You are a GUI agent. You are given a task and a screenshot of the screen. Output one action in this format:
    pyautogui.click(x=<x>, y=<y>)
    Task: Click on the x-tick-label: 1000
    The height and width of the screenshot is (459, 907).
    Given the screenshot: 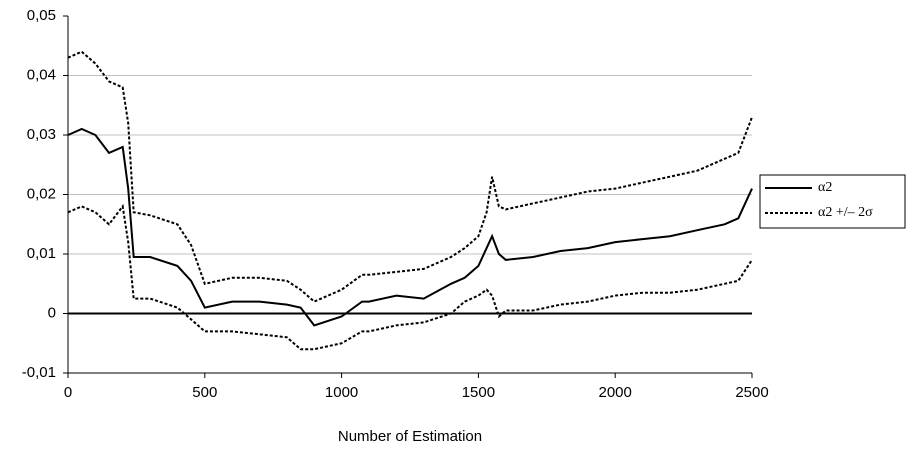 What is the action you would take?
    pyautogui.click(x=341, y=392)
    